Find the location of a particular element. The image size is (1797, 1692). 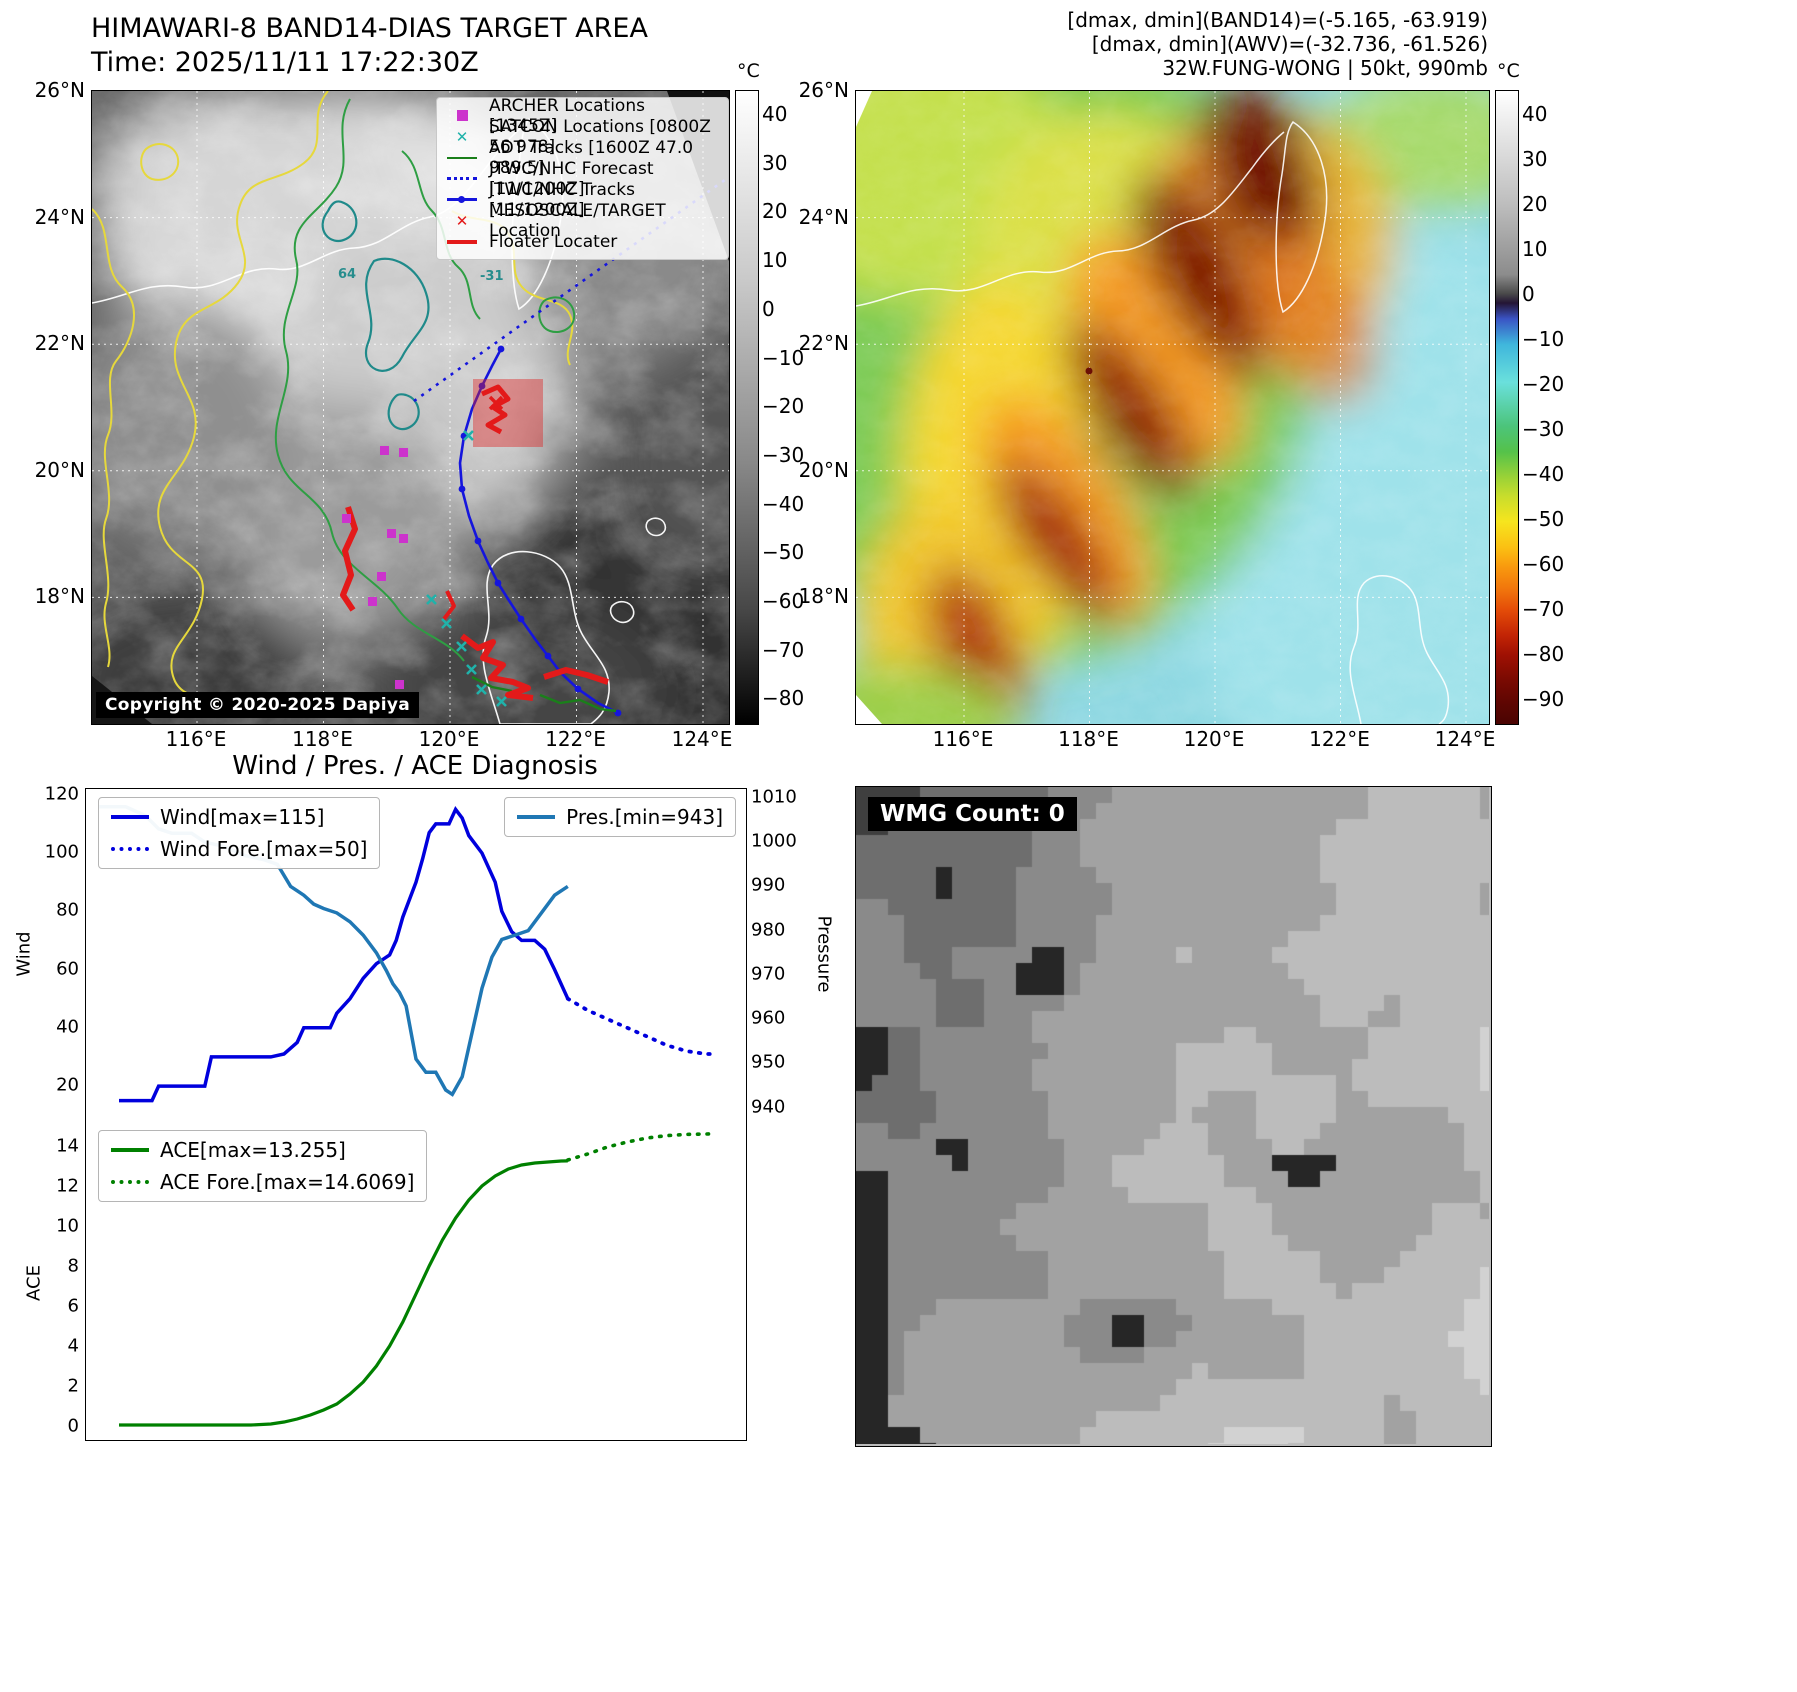

legend-item: JTWC/NHC Forecast [11/1200Z] is located at coordinates (581, 179).